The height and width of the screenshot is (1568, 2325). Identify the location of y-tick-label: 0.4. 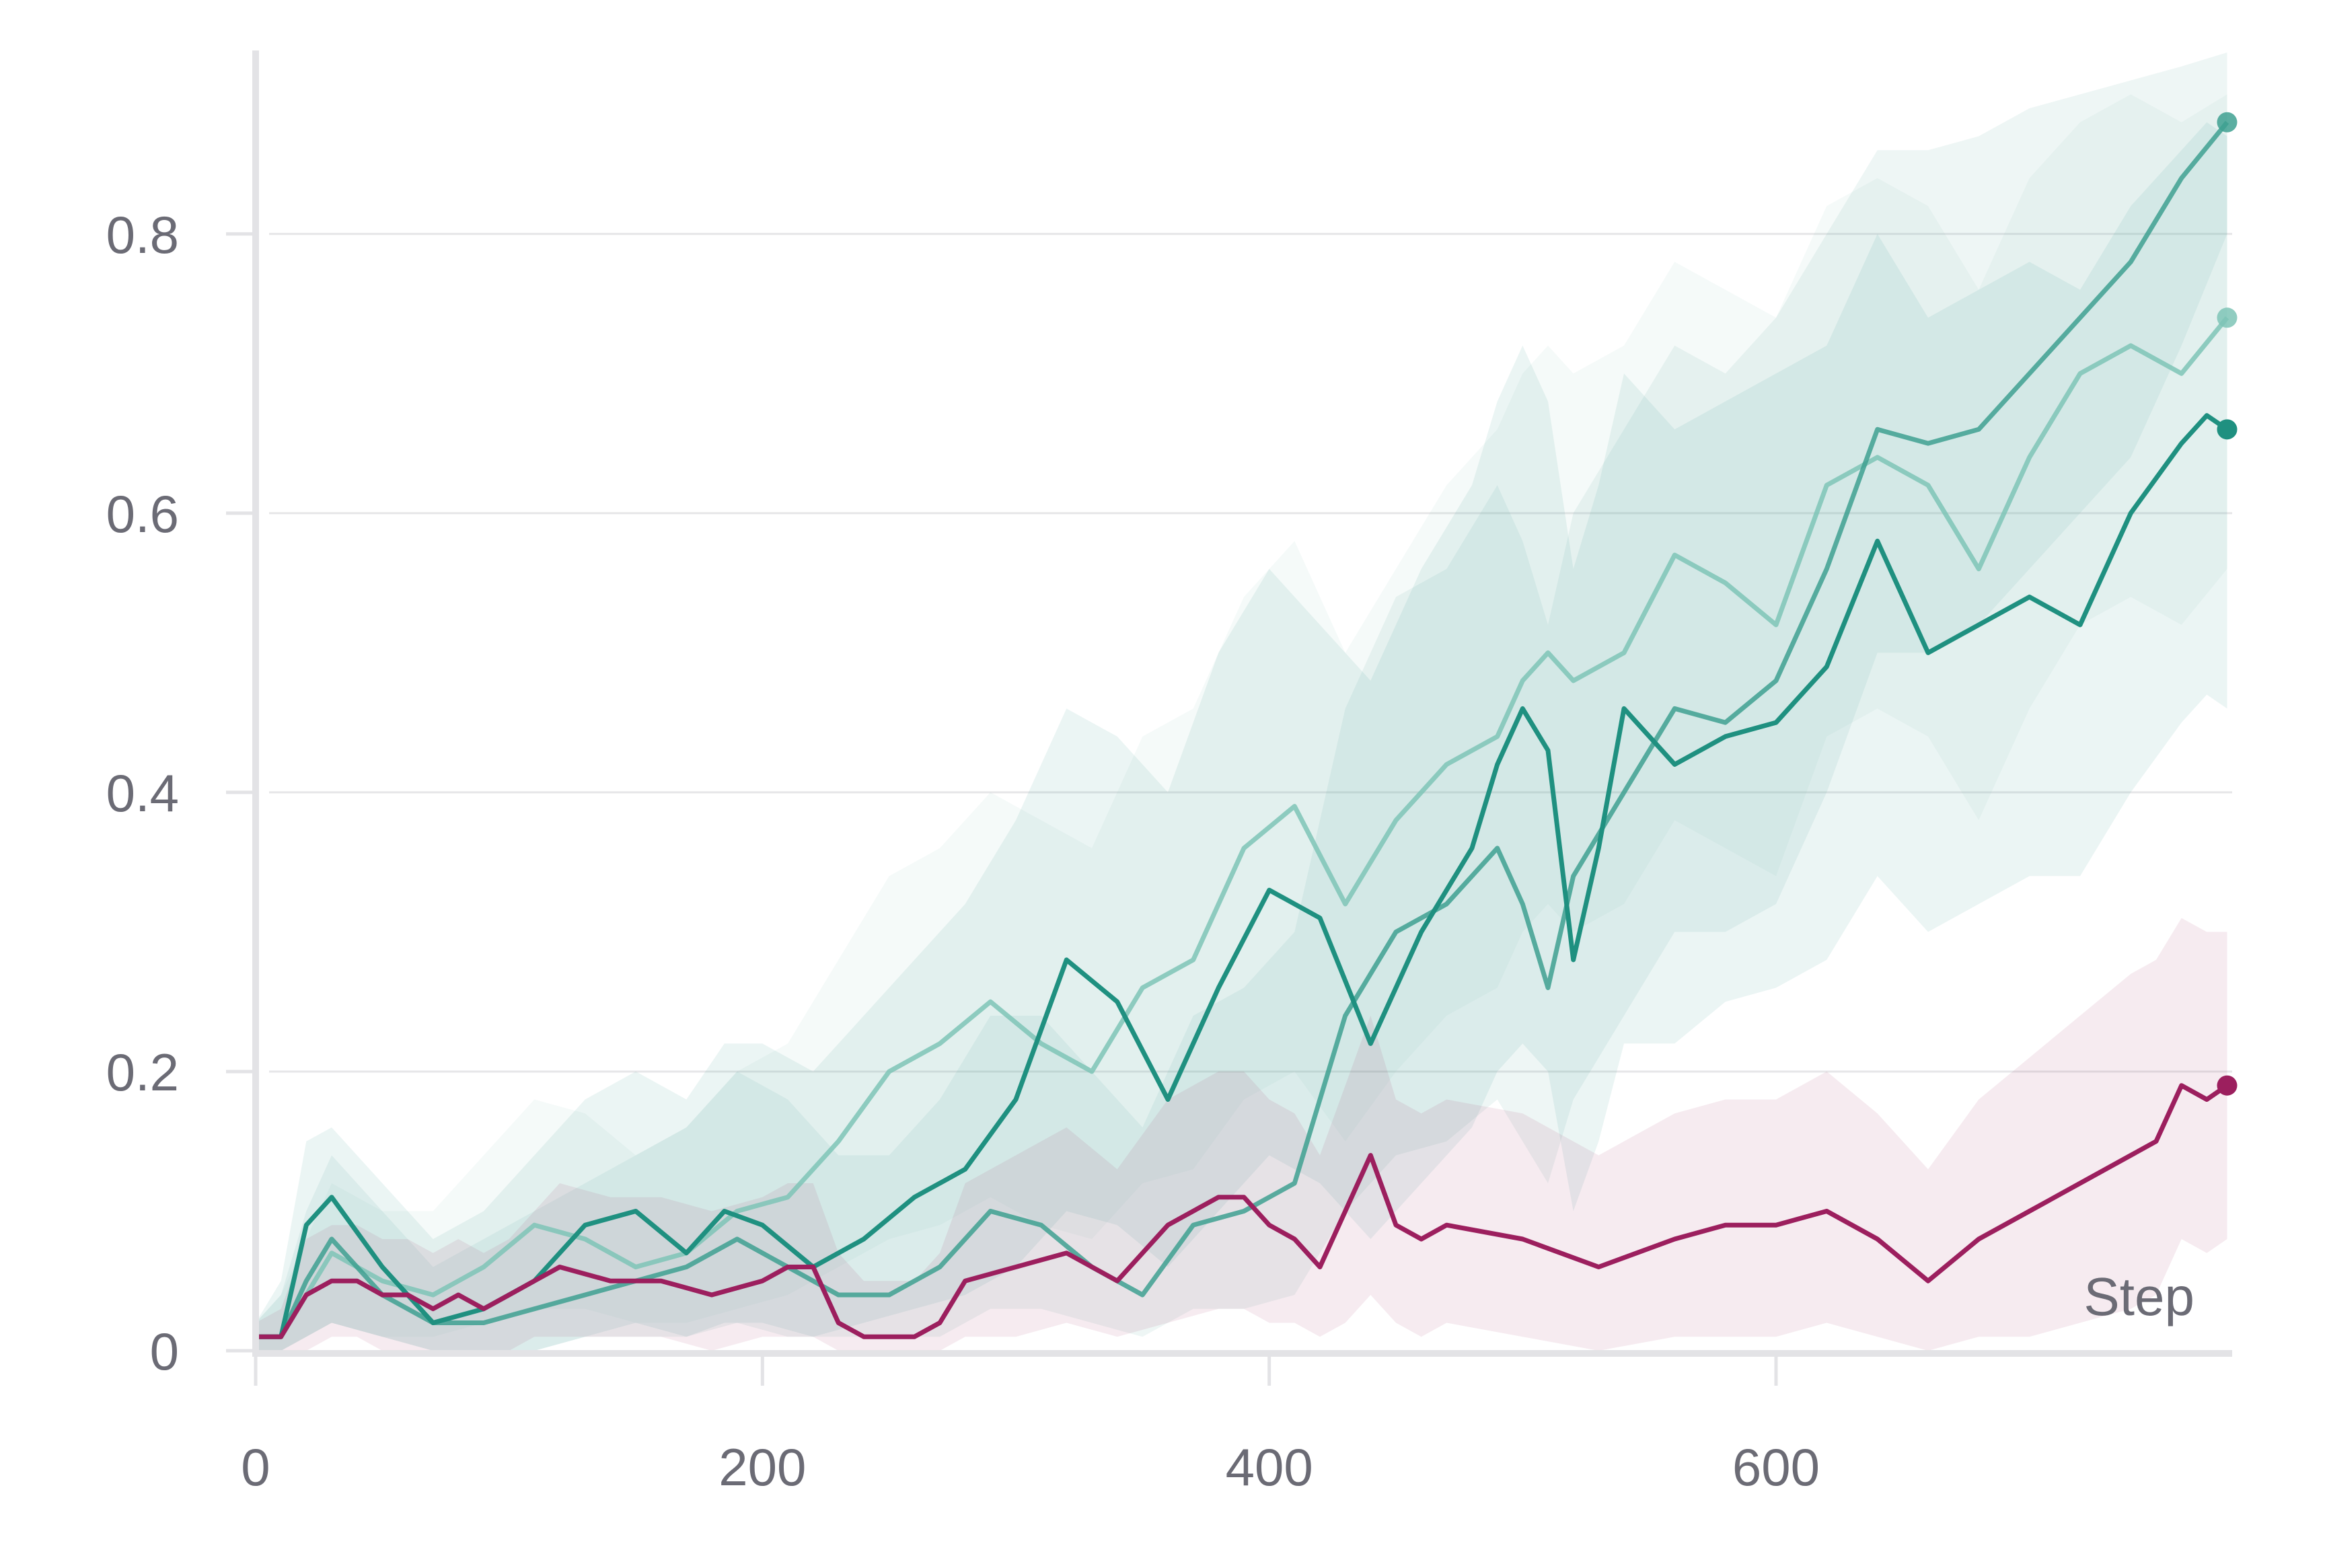
(143, 793).